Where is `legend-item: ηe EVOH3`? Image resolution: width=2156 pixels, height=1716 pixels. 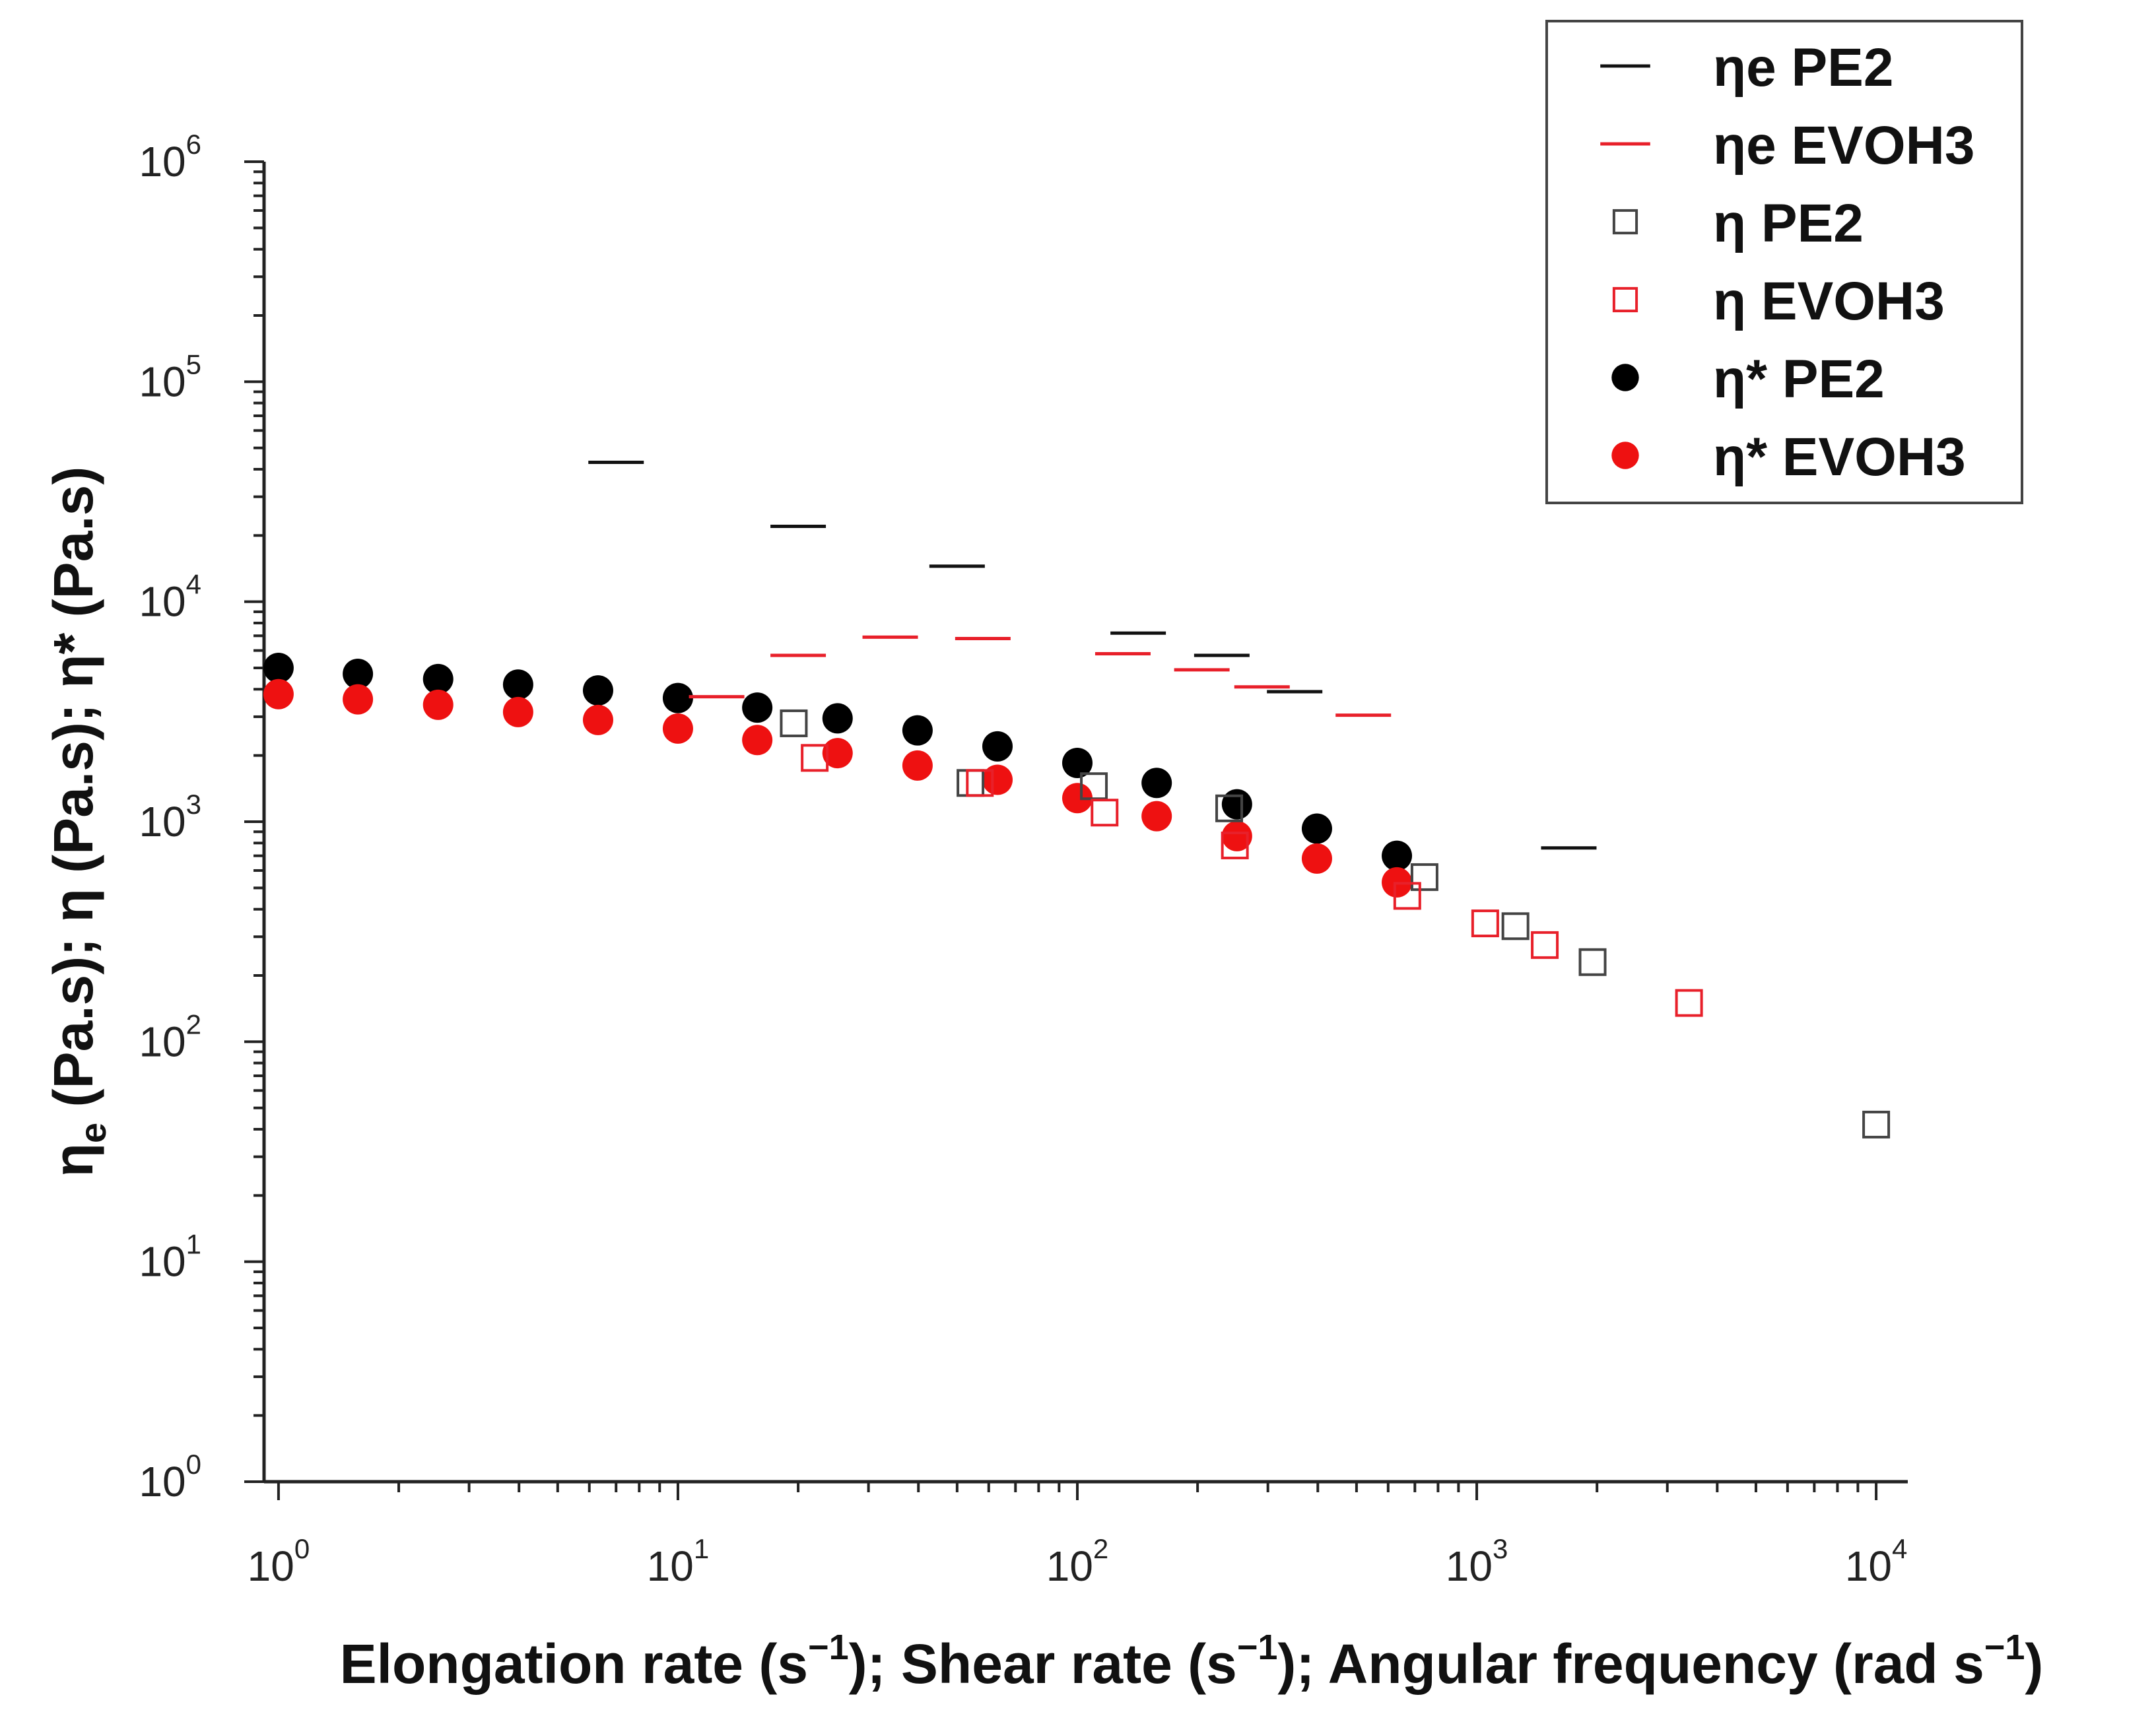
legend-item: ηe EVOH3 is located at coordinates (1787, 146).